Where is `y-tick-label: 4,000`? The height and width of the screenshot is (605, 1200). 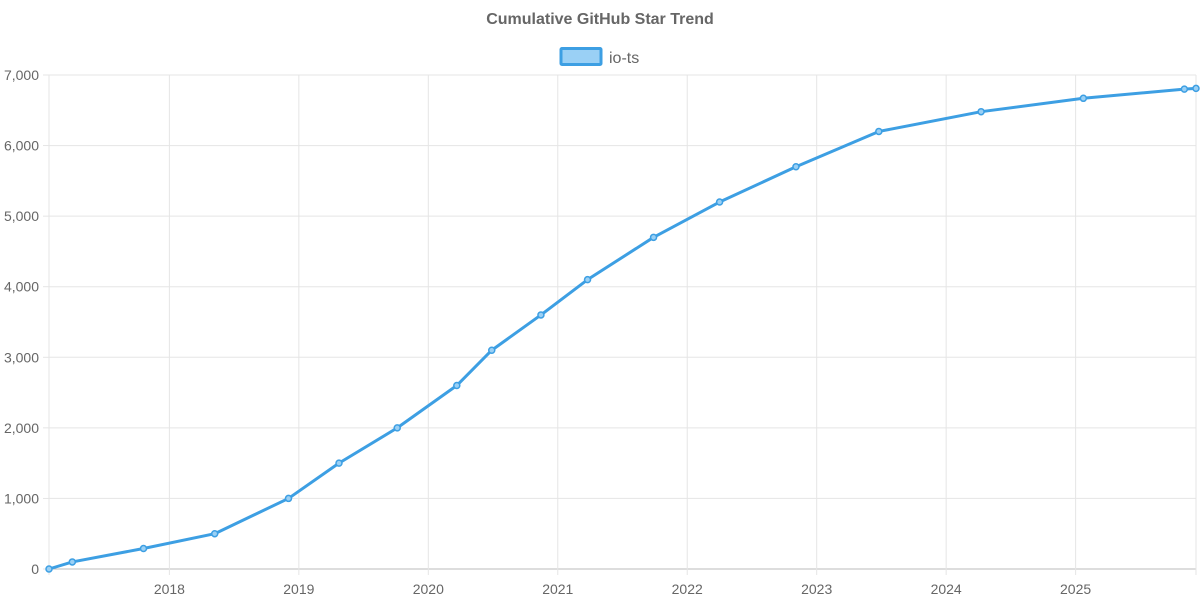
y-tick-label: 4,000 is located at coordinates (21, 287).